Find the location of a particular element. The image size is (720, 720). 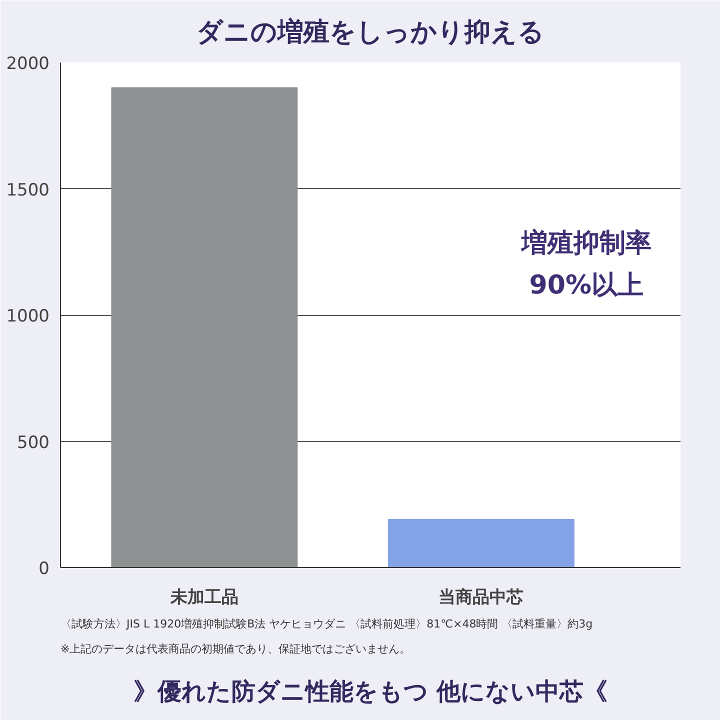

x-tick-label: 当商品中芯 is located at coordinates (481, 598).